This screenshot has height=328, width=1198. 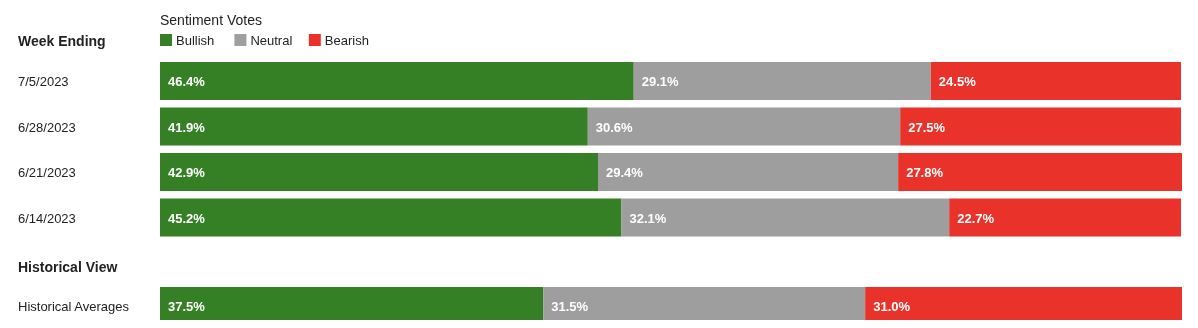 What do you see at coordinates (892, 306) in the screenshot?
I see `data-label: 31.0%` at bounding box center [892, 306].